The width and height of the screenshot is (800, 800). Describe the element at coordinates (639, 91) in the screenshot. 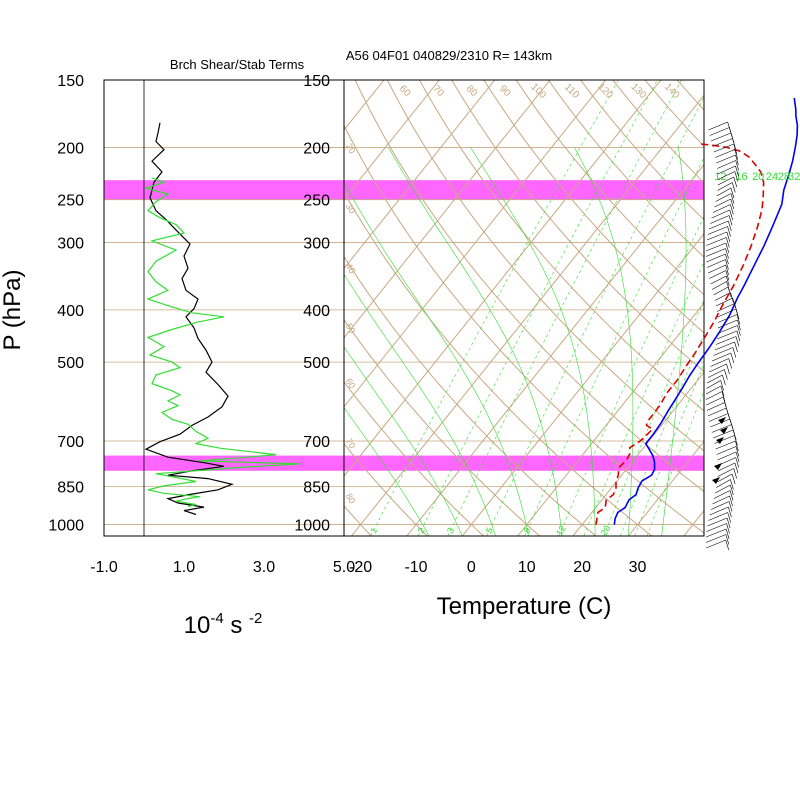

I see `dry-adiabat-label: 130` at that location.